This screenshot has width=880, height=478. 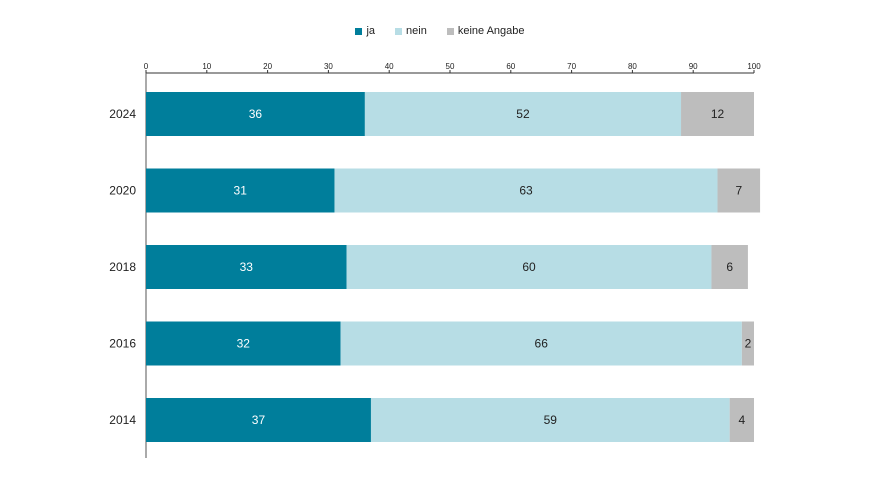 I want to click on x-tick-label: 20, so click(x=267, y=66).